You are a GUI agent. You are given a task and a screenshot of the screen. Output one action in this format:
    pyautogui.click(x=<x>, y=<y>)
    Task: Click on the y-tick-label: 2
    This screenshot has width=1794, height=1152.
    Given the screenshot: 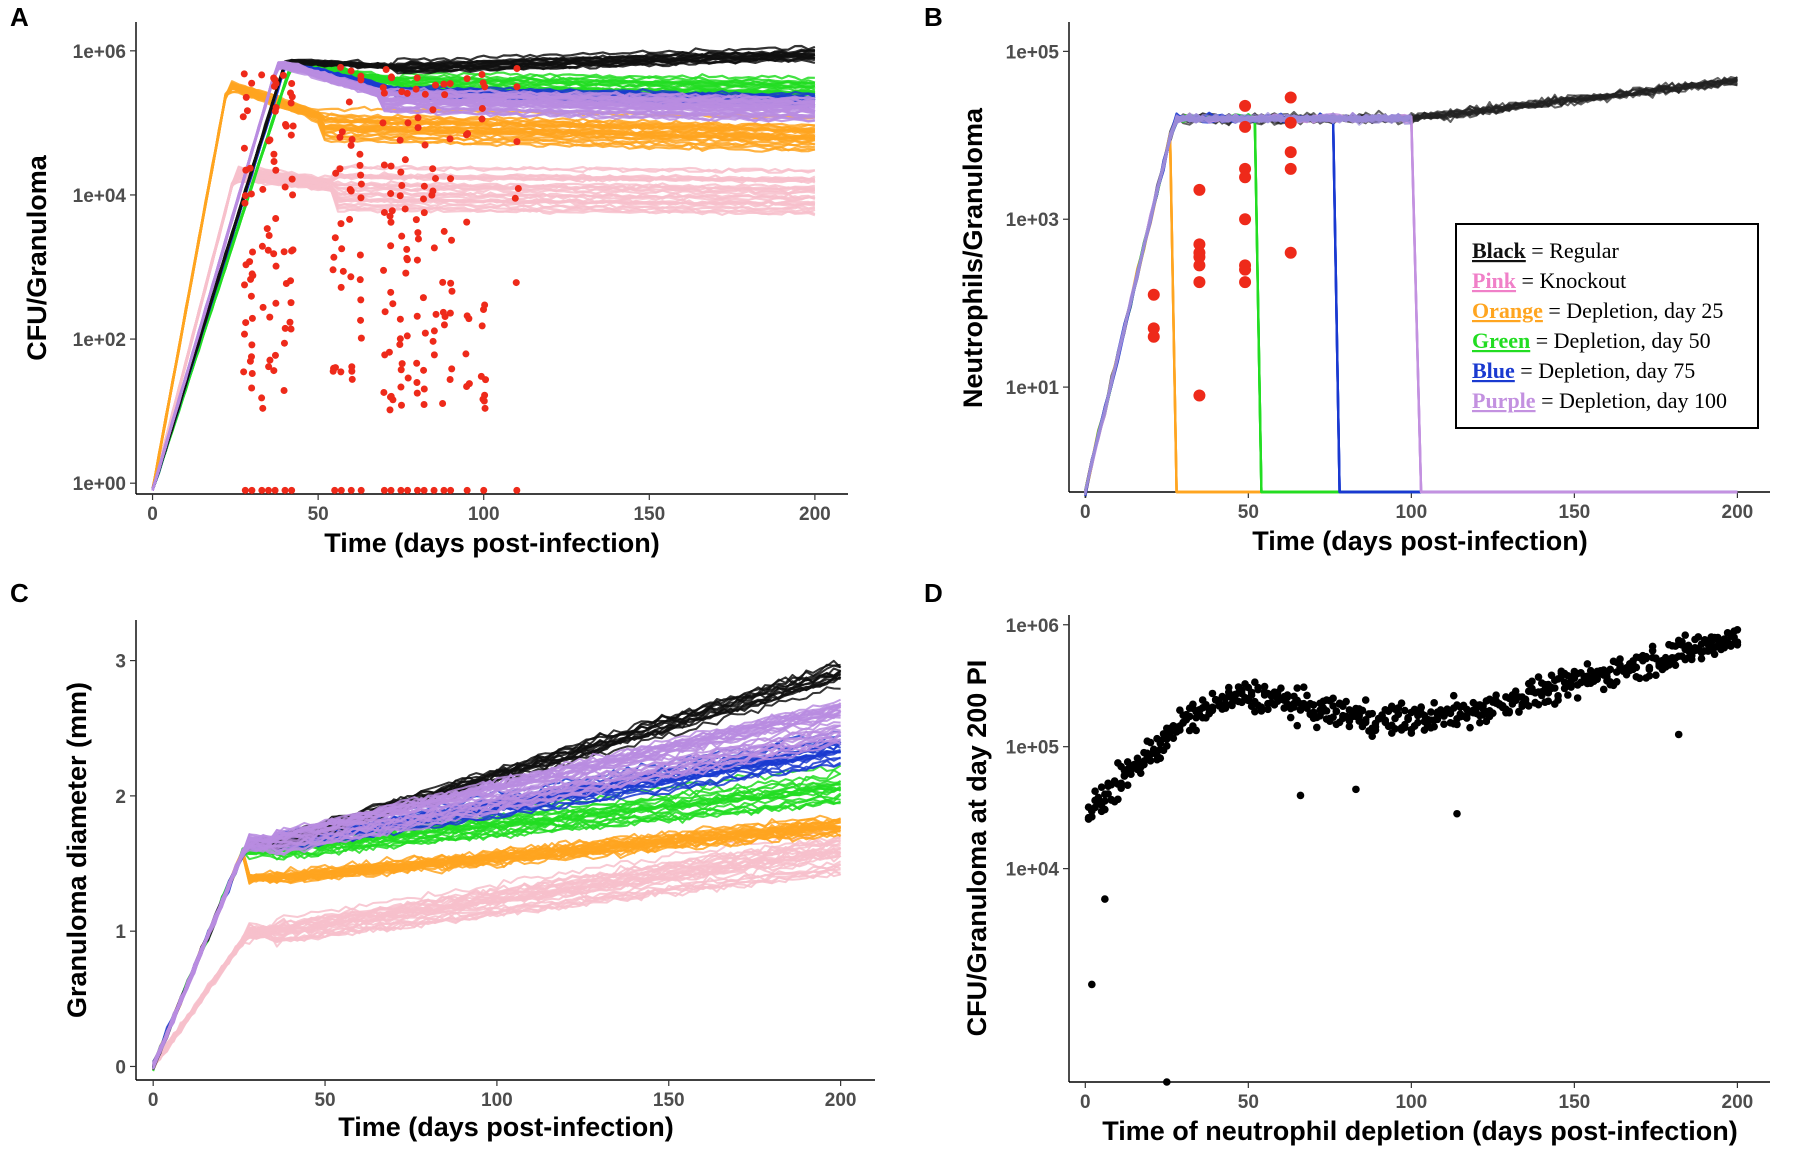 What is the action you would take?
    pyautogui.click(x=120, y=797)
    